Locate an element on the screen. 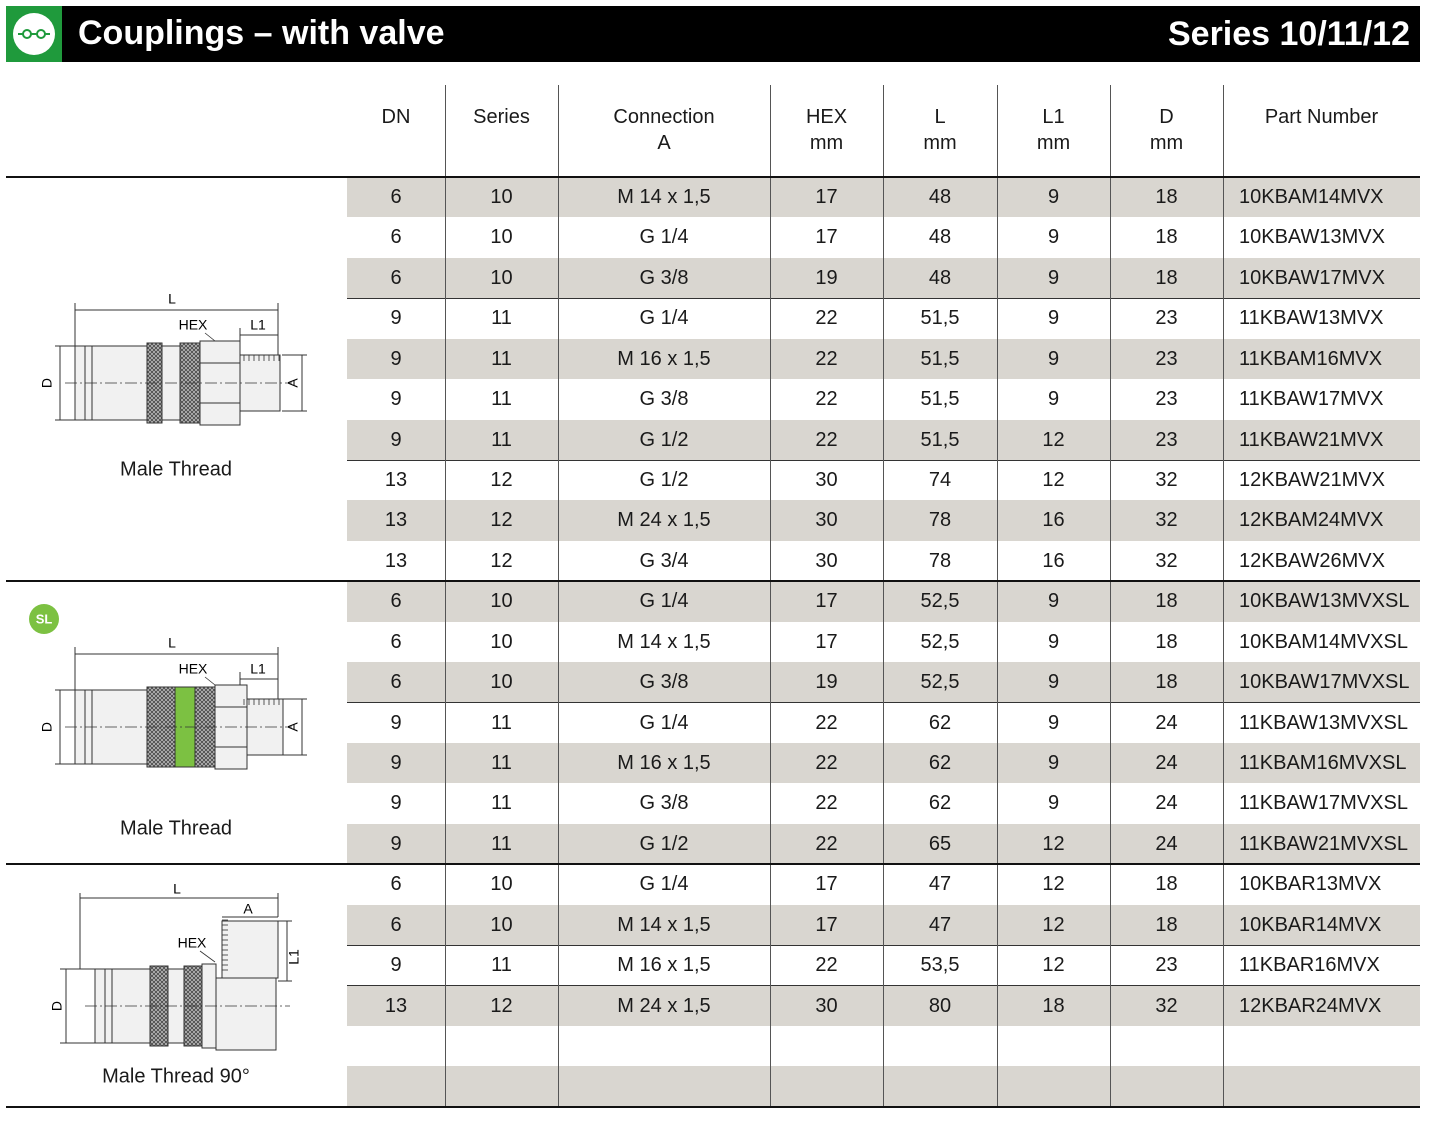 The height and width of the screenshot is (1129, 1429). column-line is located at coordinates (883, 596).